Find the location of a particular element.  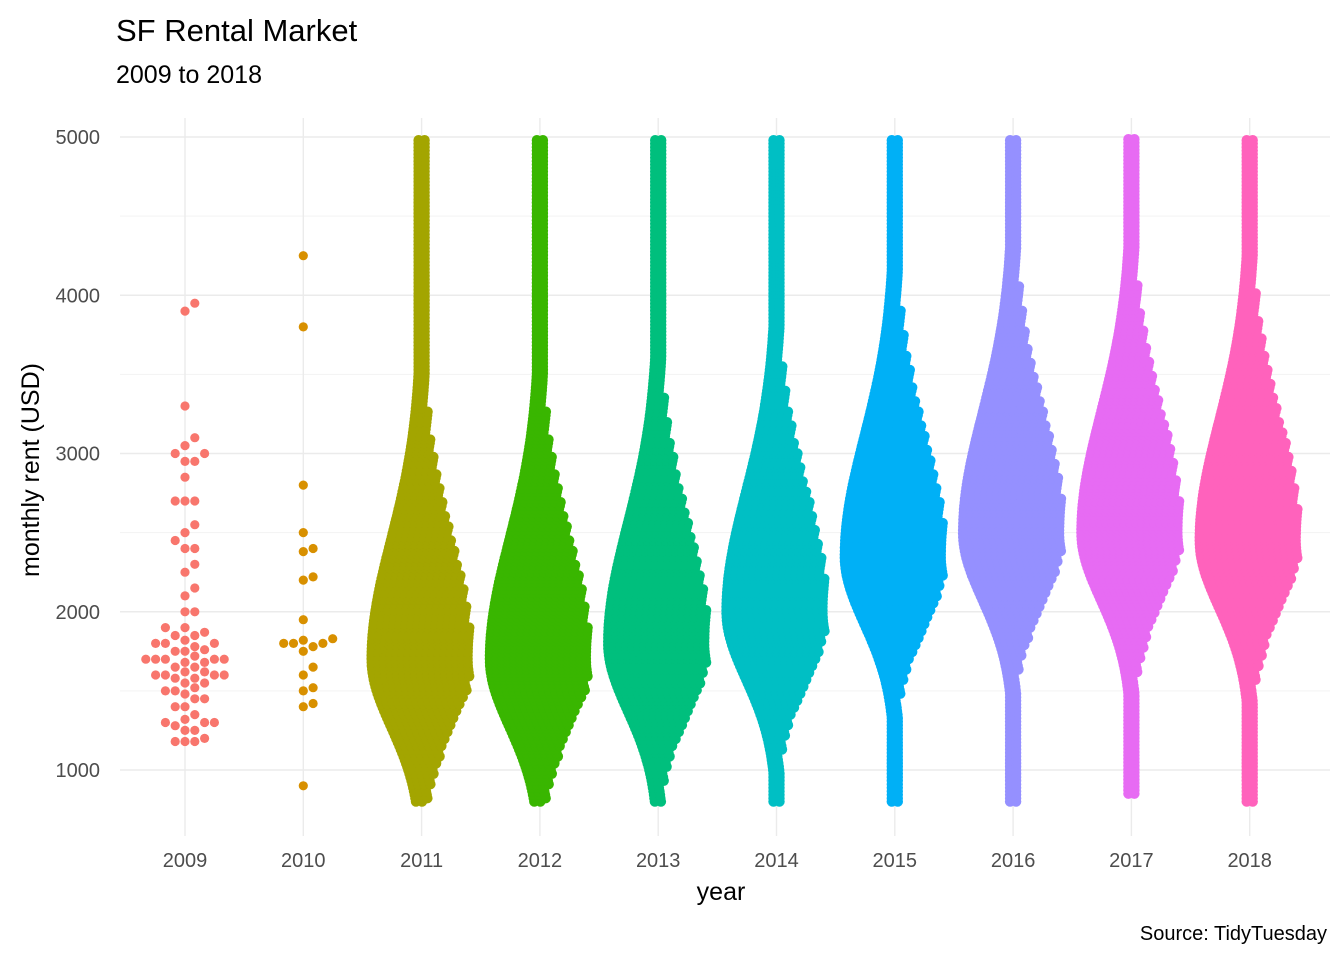

chart-subtitle: 2009 to 2018 is located at coordinates (189, 75).